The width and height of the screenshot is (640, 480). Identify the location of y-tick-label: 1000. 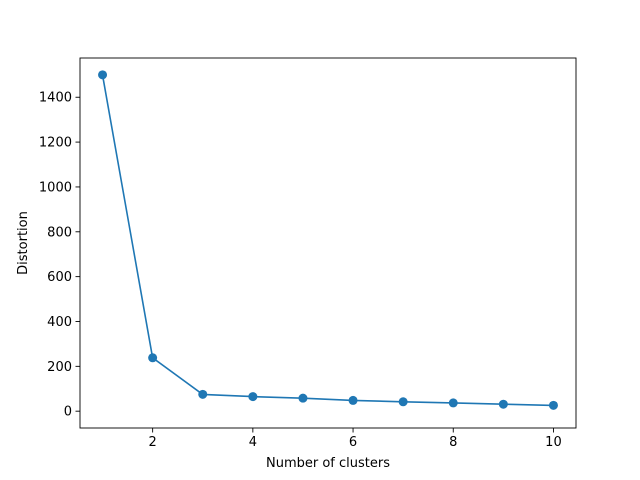
(55, 187).